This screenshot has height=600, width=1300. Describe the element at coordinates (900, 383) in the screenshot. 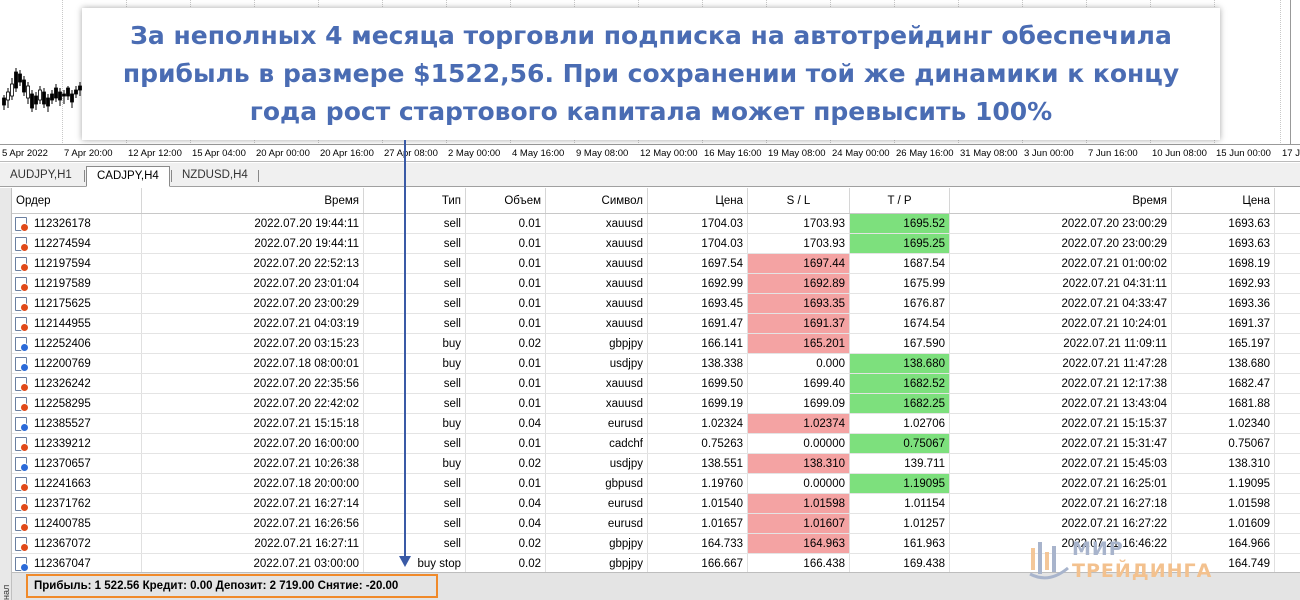

I see `tp-cell: 1682.52` at that location.